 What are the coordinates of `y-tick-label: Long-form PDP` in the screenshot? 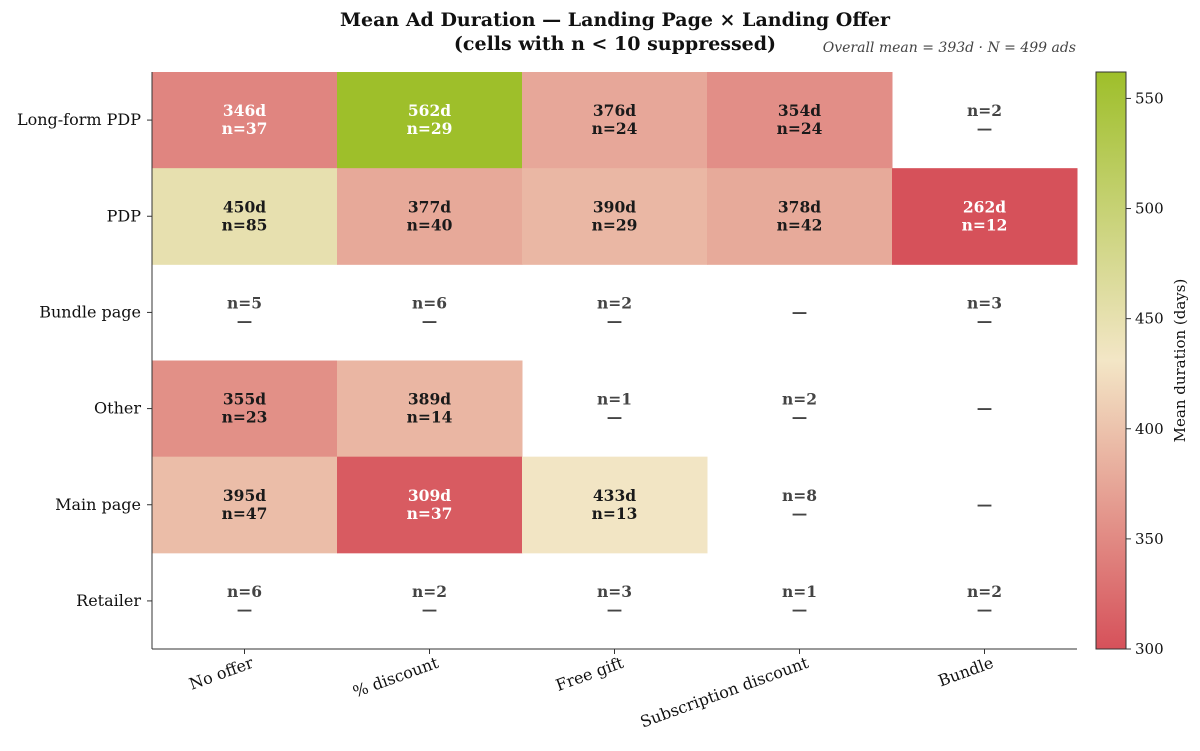 It's located at (79, 119).